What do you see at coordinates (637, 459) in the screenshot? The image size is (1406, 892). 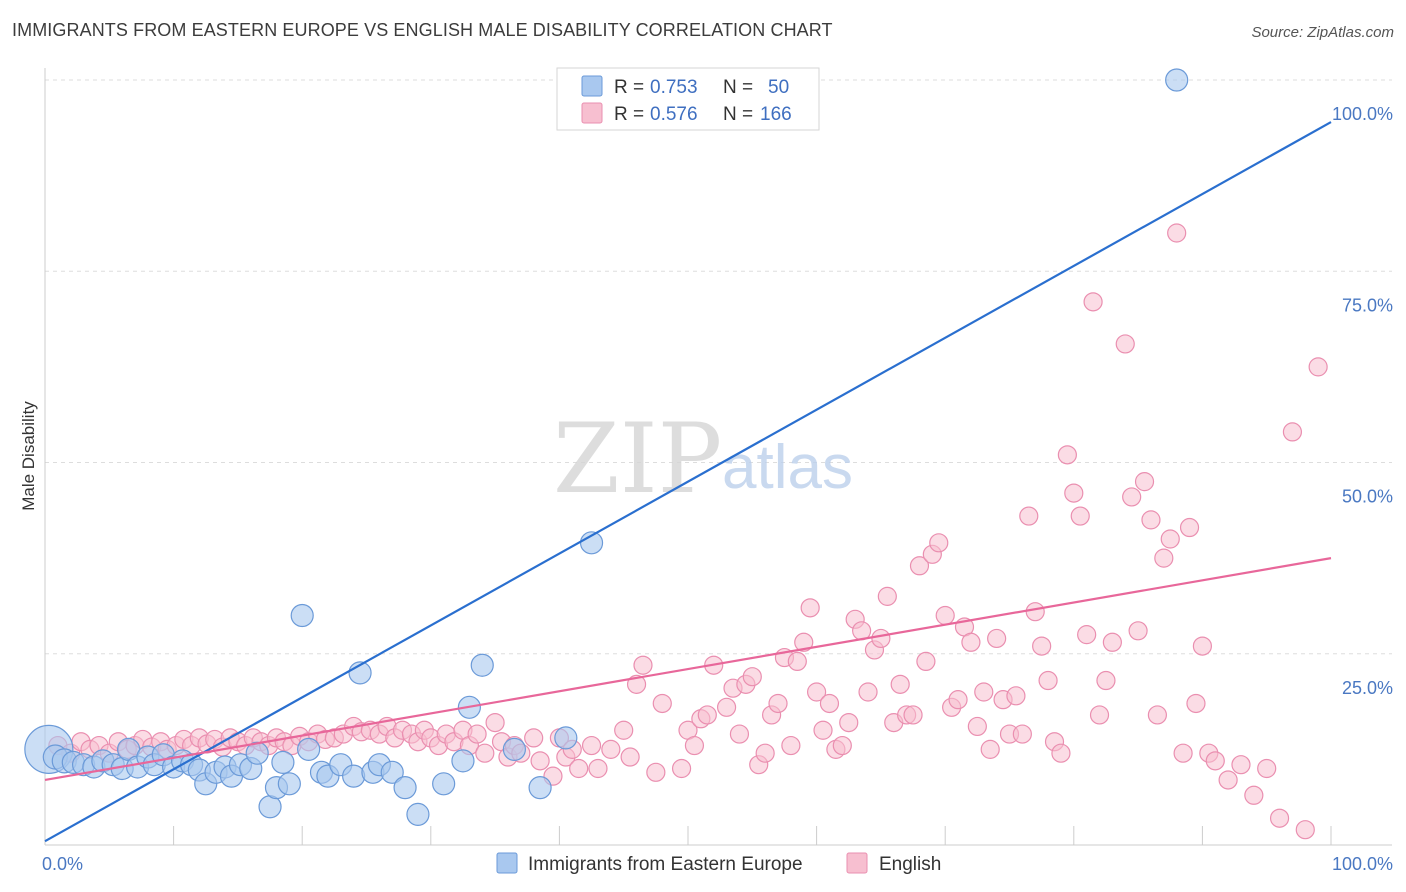 I see `watermark-zip: ZIP` at bounding box center [637, 459].